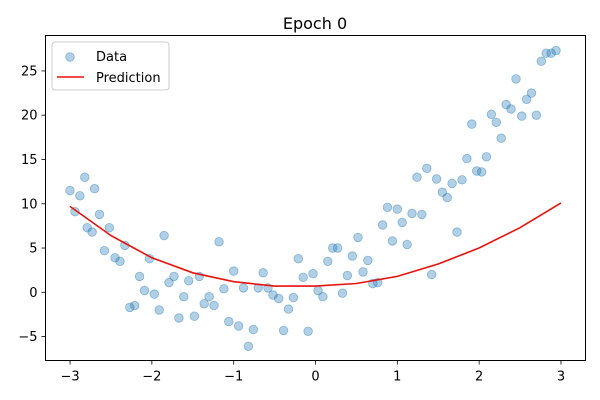  Describe the element at coordinates (233, 377) in the screenshot. I see `x-tick-label: −1` at that location.